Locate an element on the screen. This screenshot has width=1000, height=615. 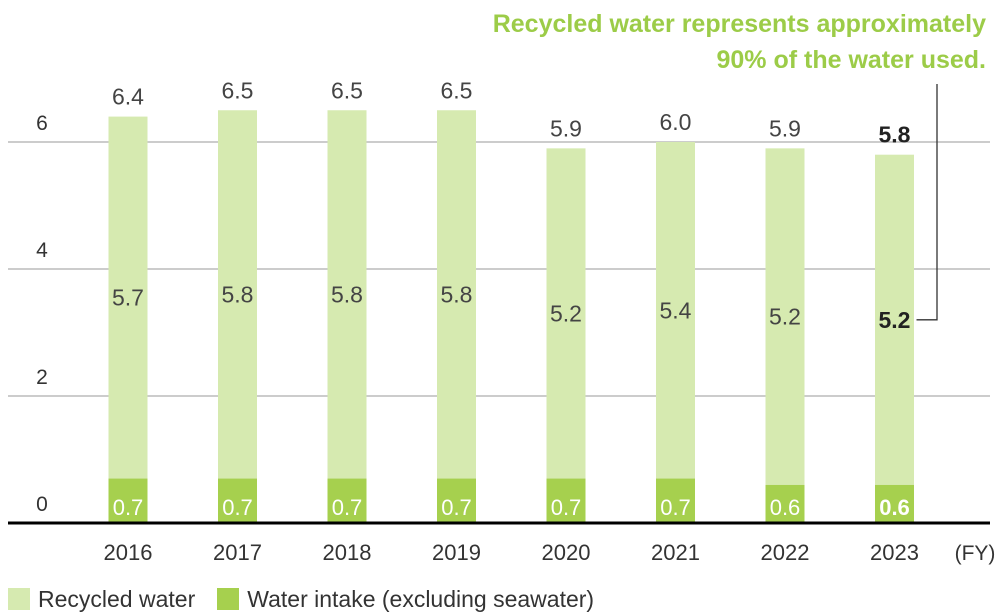
bar-recycled-2018 is located at coordinates (347, 294).